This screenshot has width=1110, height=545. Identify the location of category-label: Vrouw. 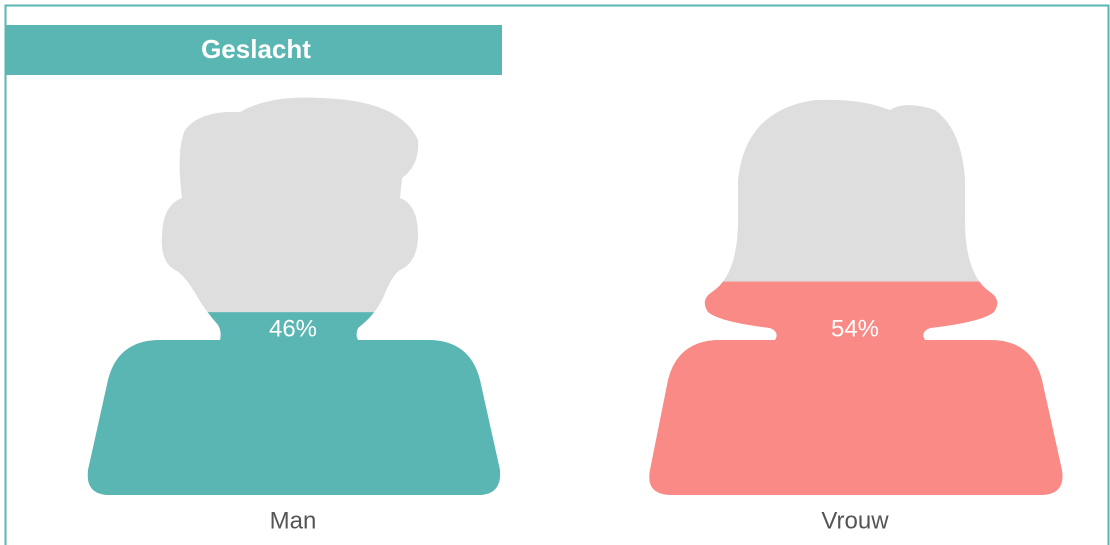
(855, 520).